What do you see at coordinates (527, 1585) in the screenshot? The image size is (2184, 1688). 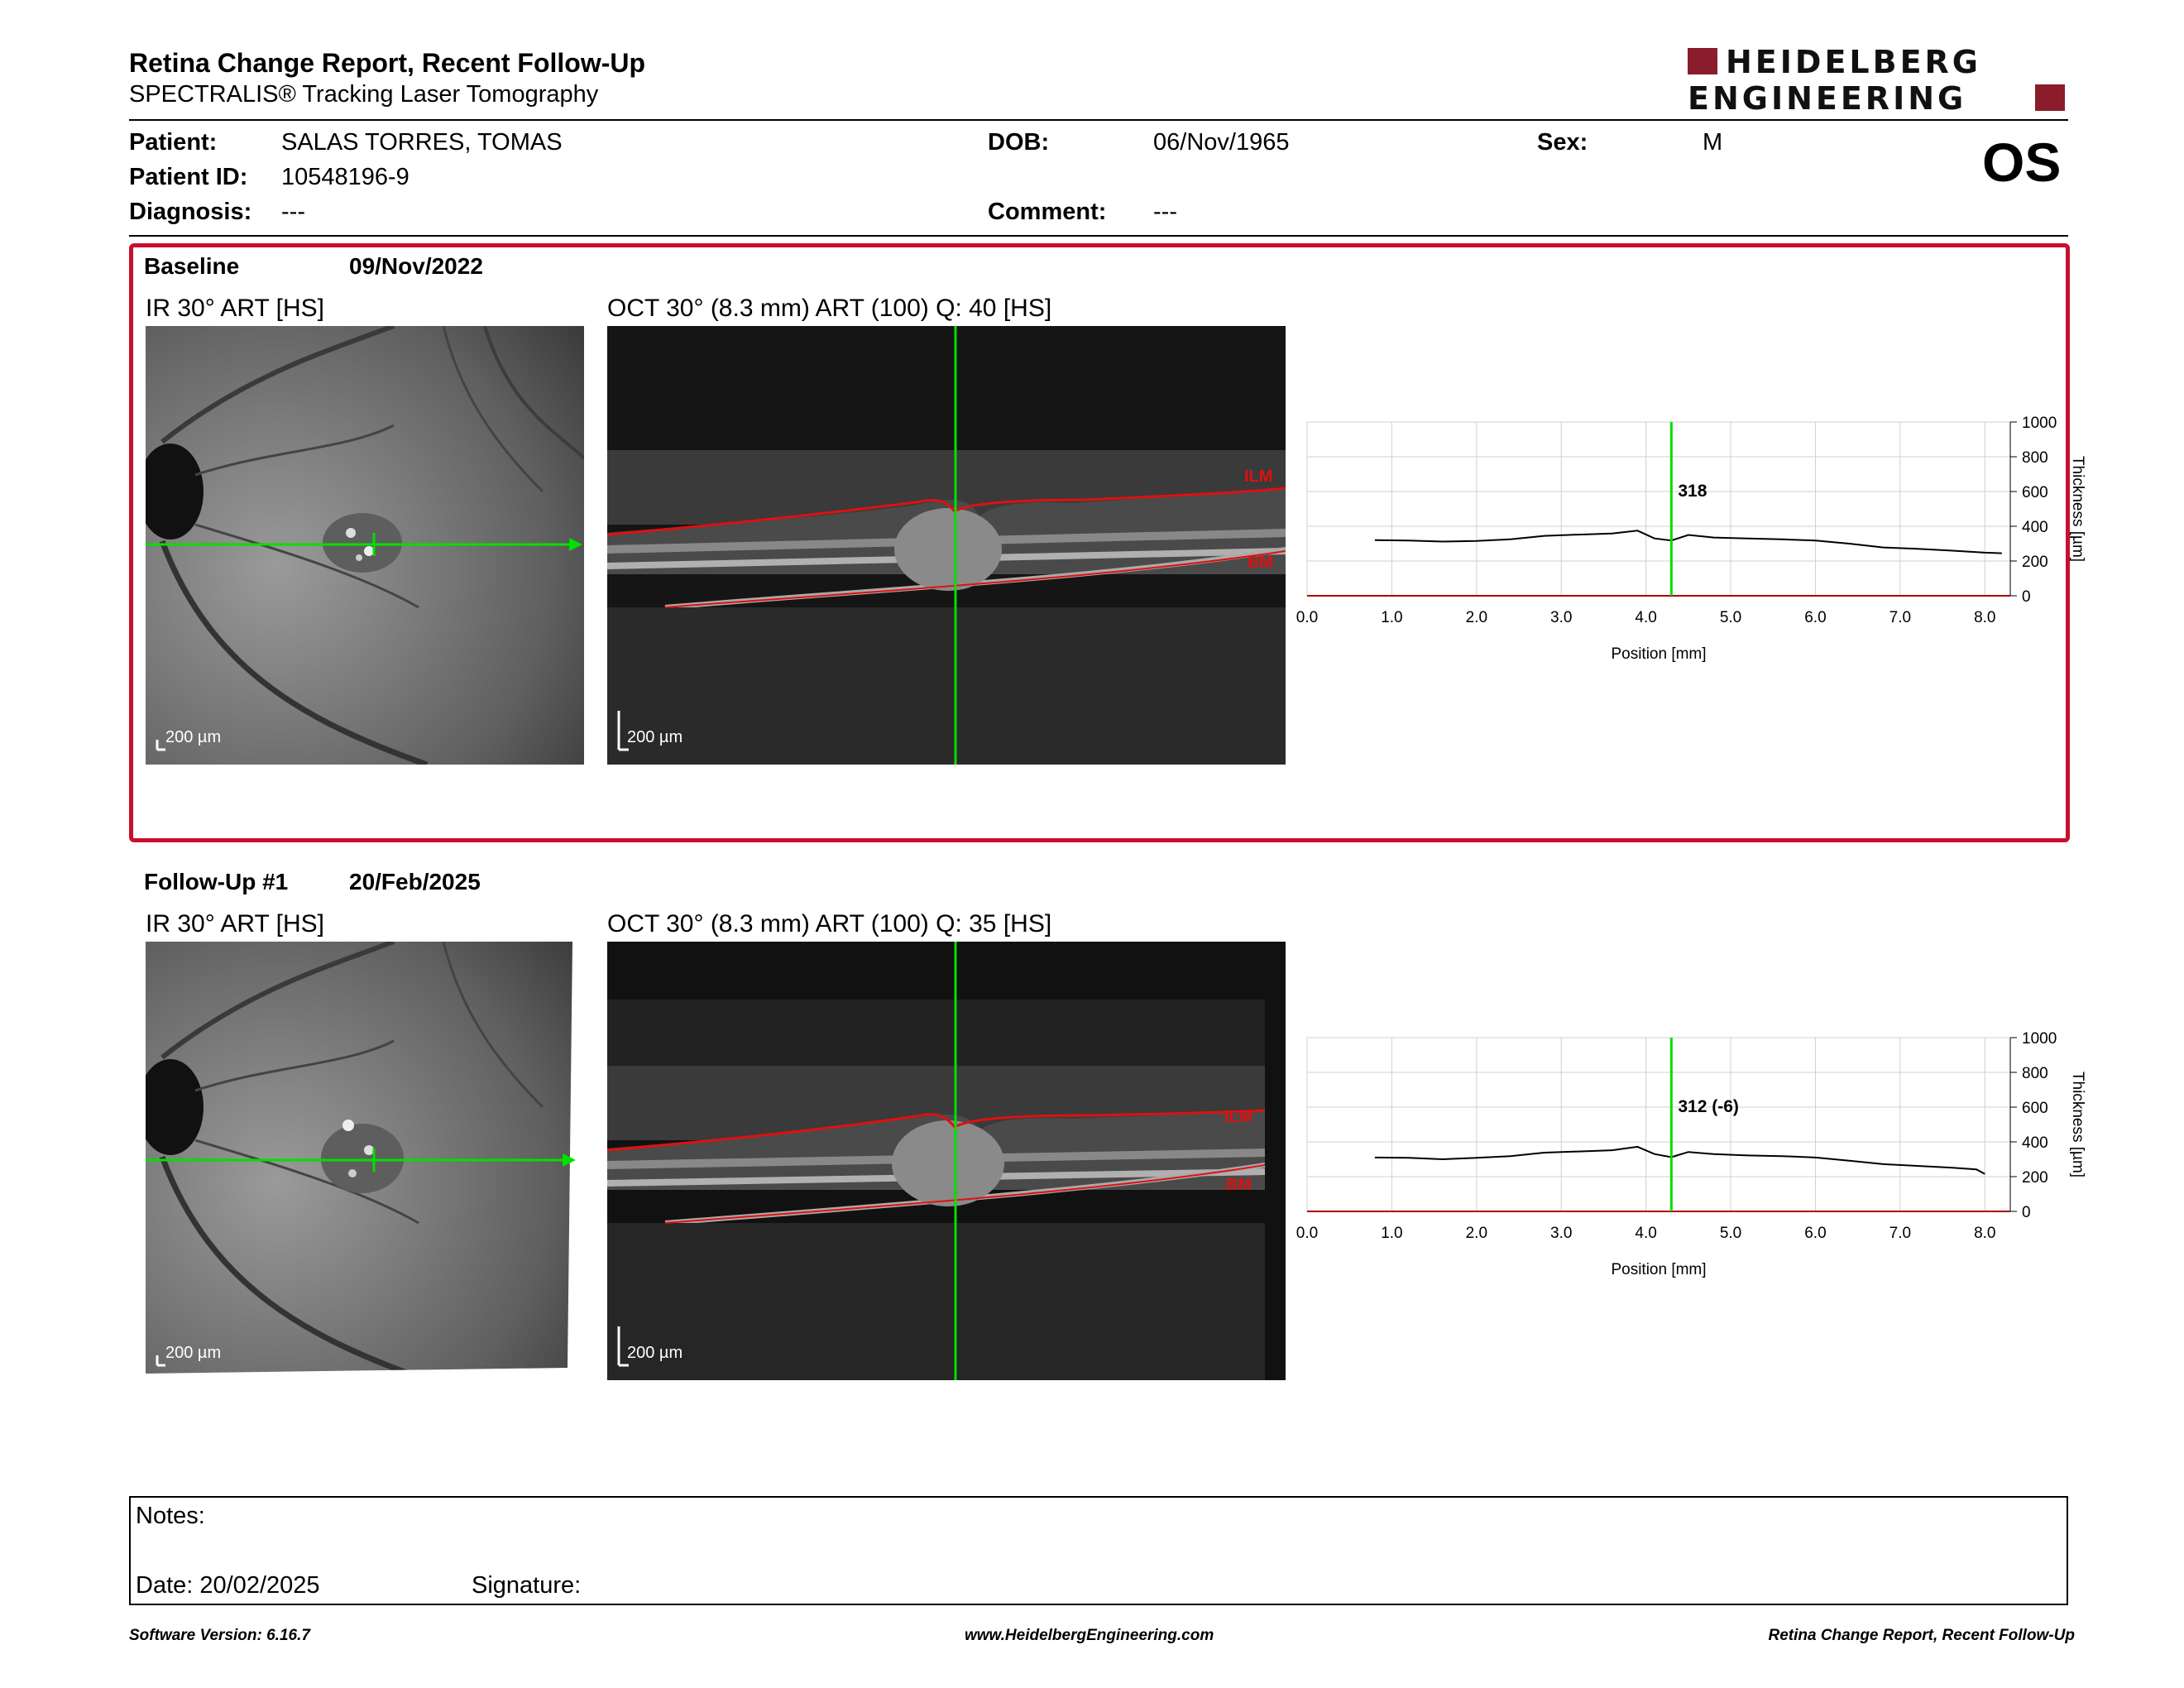 I see `signature-label: Signature:` at bounding box center [527, 1585].